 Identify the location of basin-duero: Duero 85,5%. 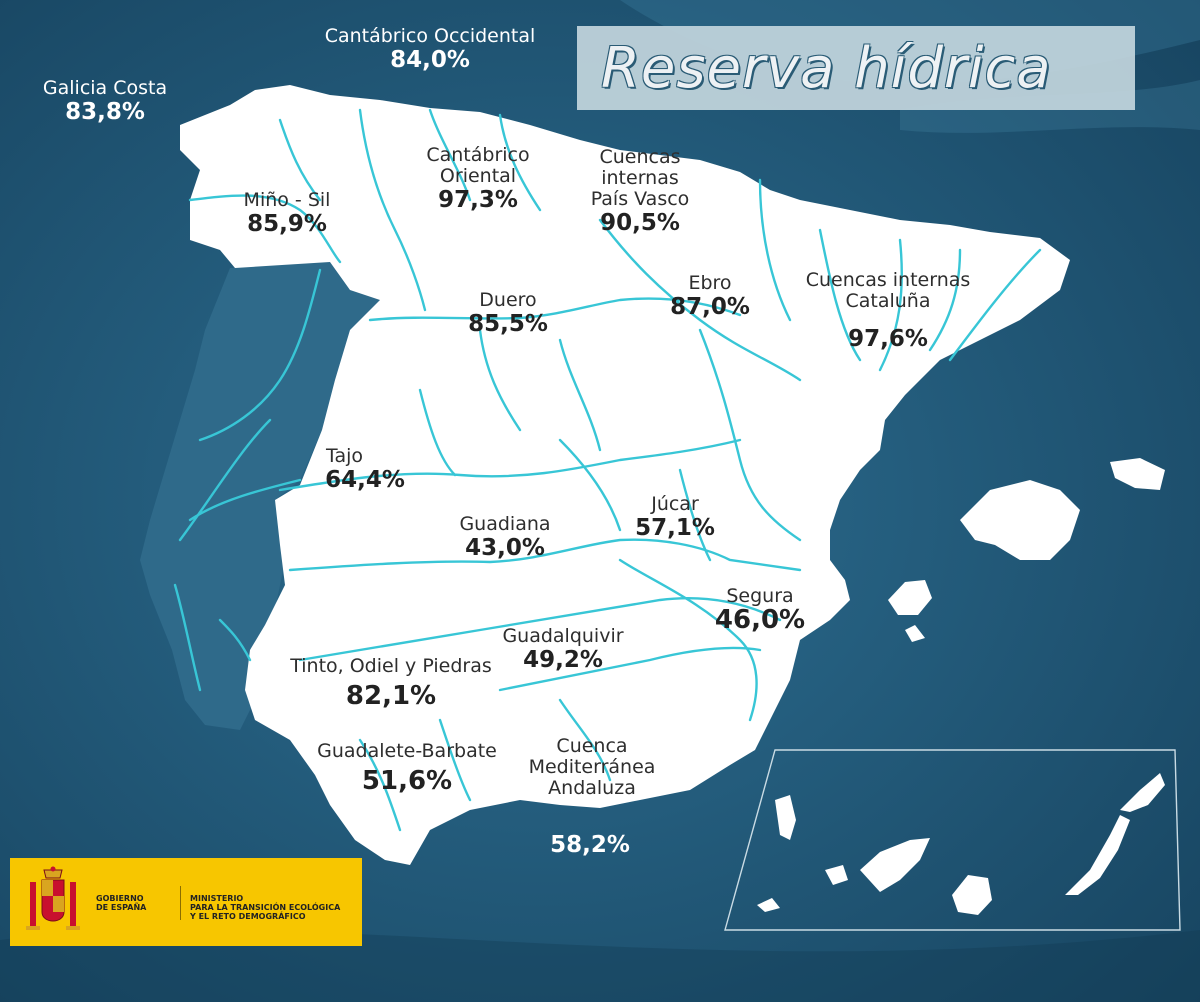
(508, 314).